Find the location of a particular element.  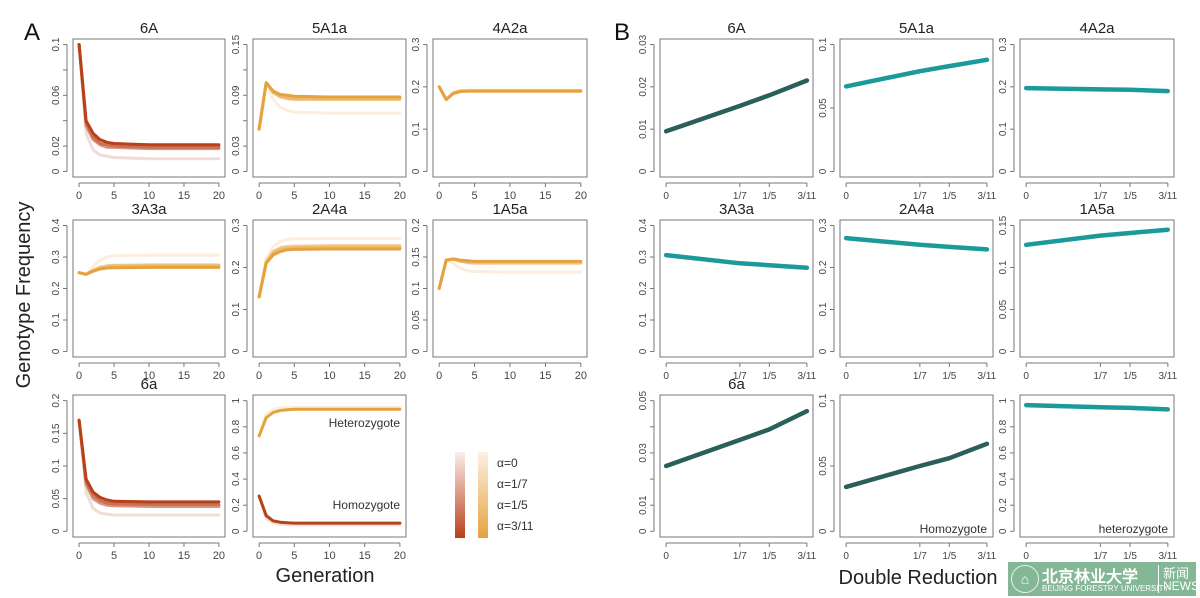

y-tick-label: 0.8 is located at coordinates (236, 426).